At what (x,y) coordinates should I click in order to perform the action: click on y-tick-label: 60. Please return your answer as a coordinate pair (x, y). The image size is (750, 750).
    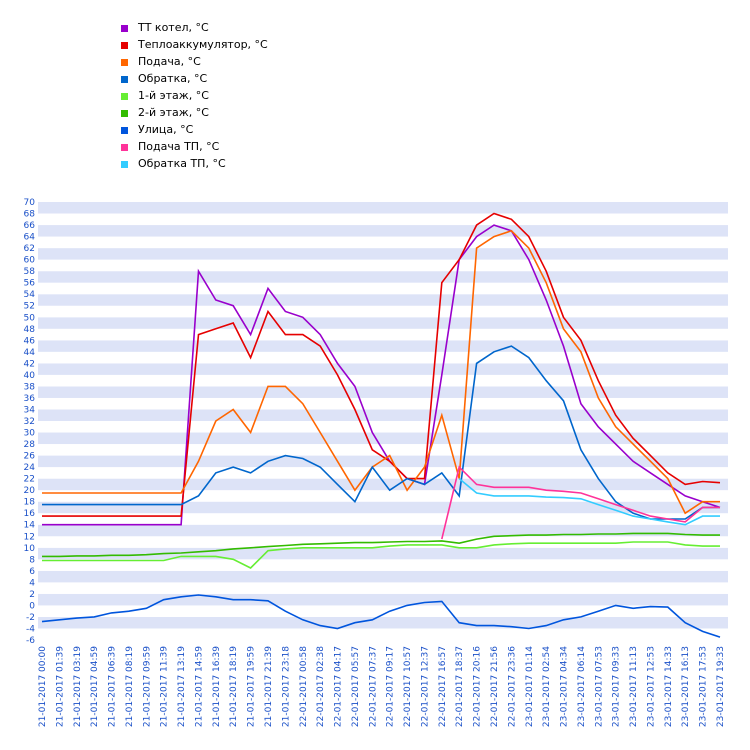
    Looking at the image, I should click on (30, 261).